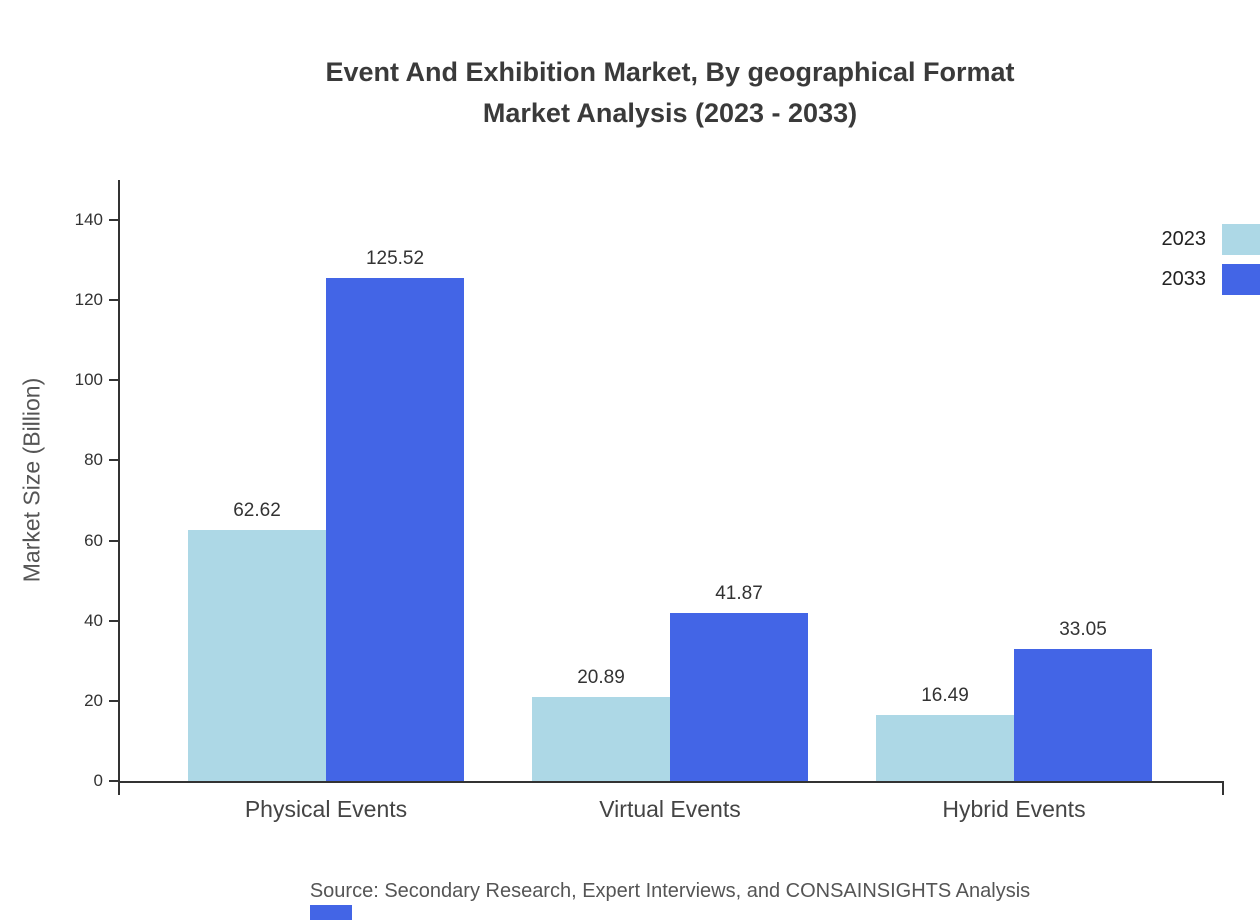 Image resolution: width=1260 pixels, height=920 pixels. I want to click on category-label-2: Virtual Events, so click(670, 809).